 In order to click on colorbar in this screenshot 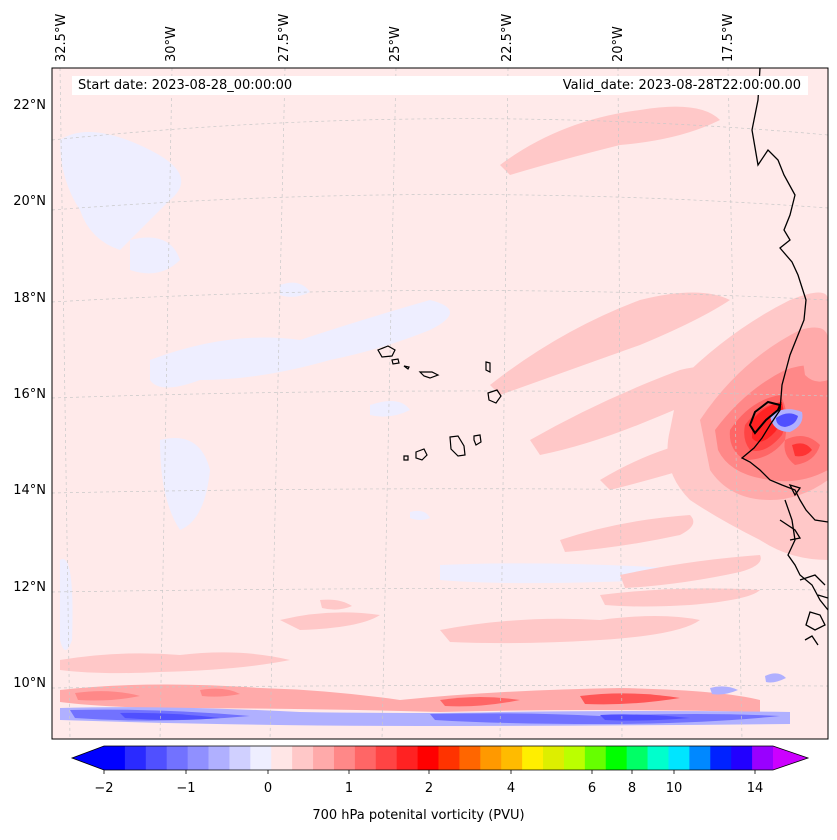, I will do `click(440, 760)`.